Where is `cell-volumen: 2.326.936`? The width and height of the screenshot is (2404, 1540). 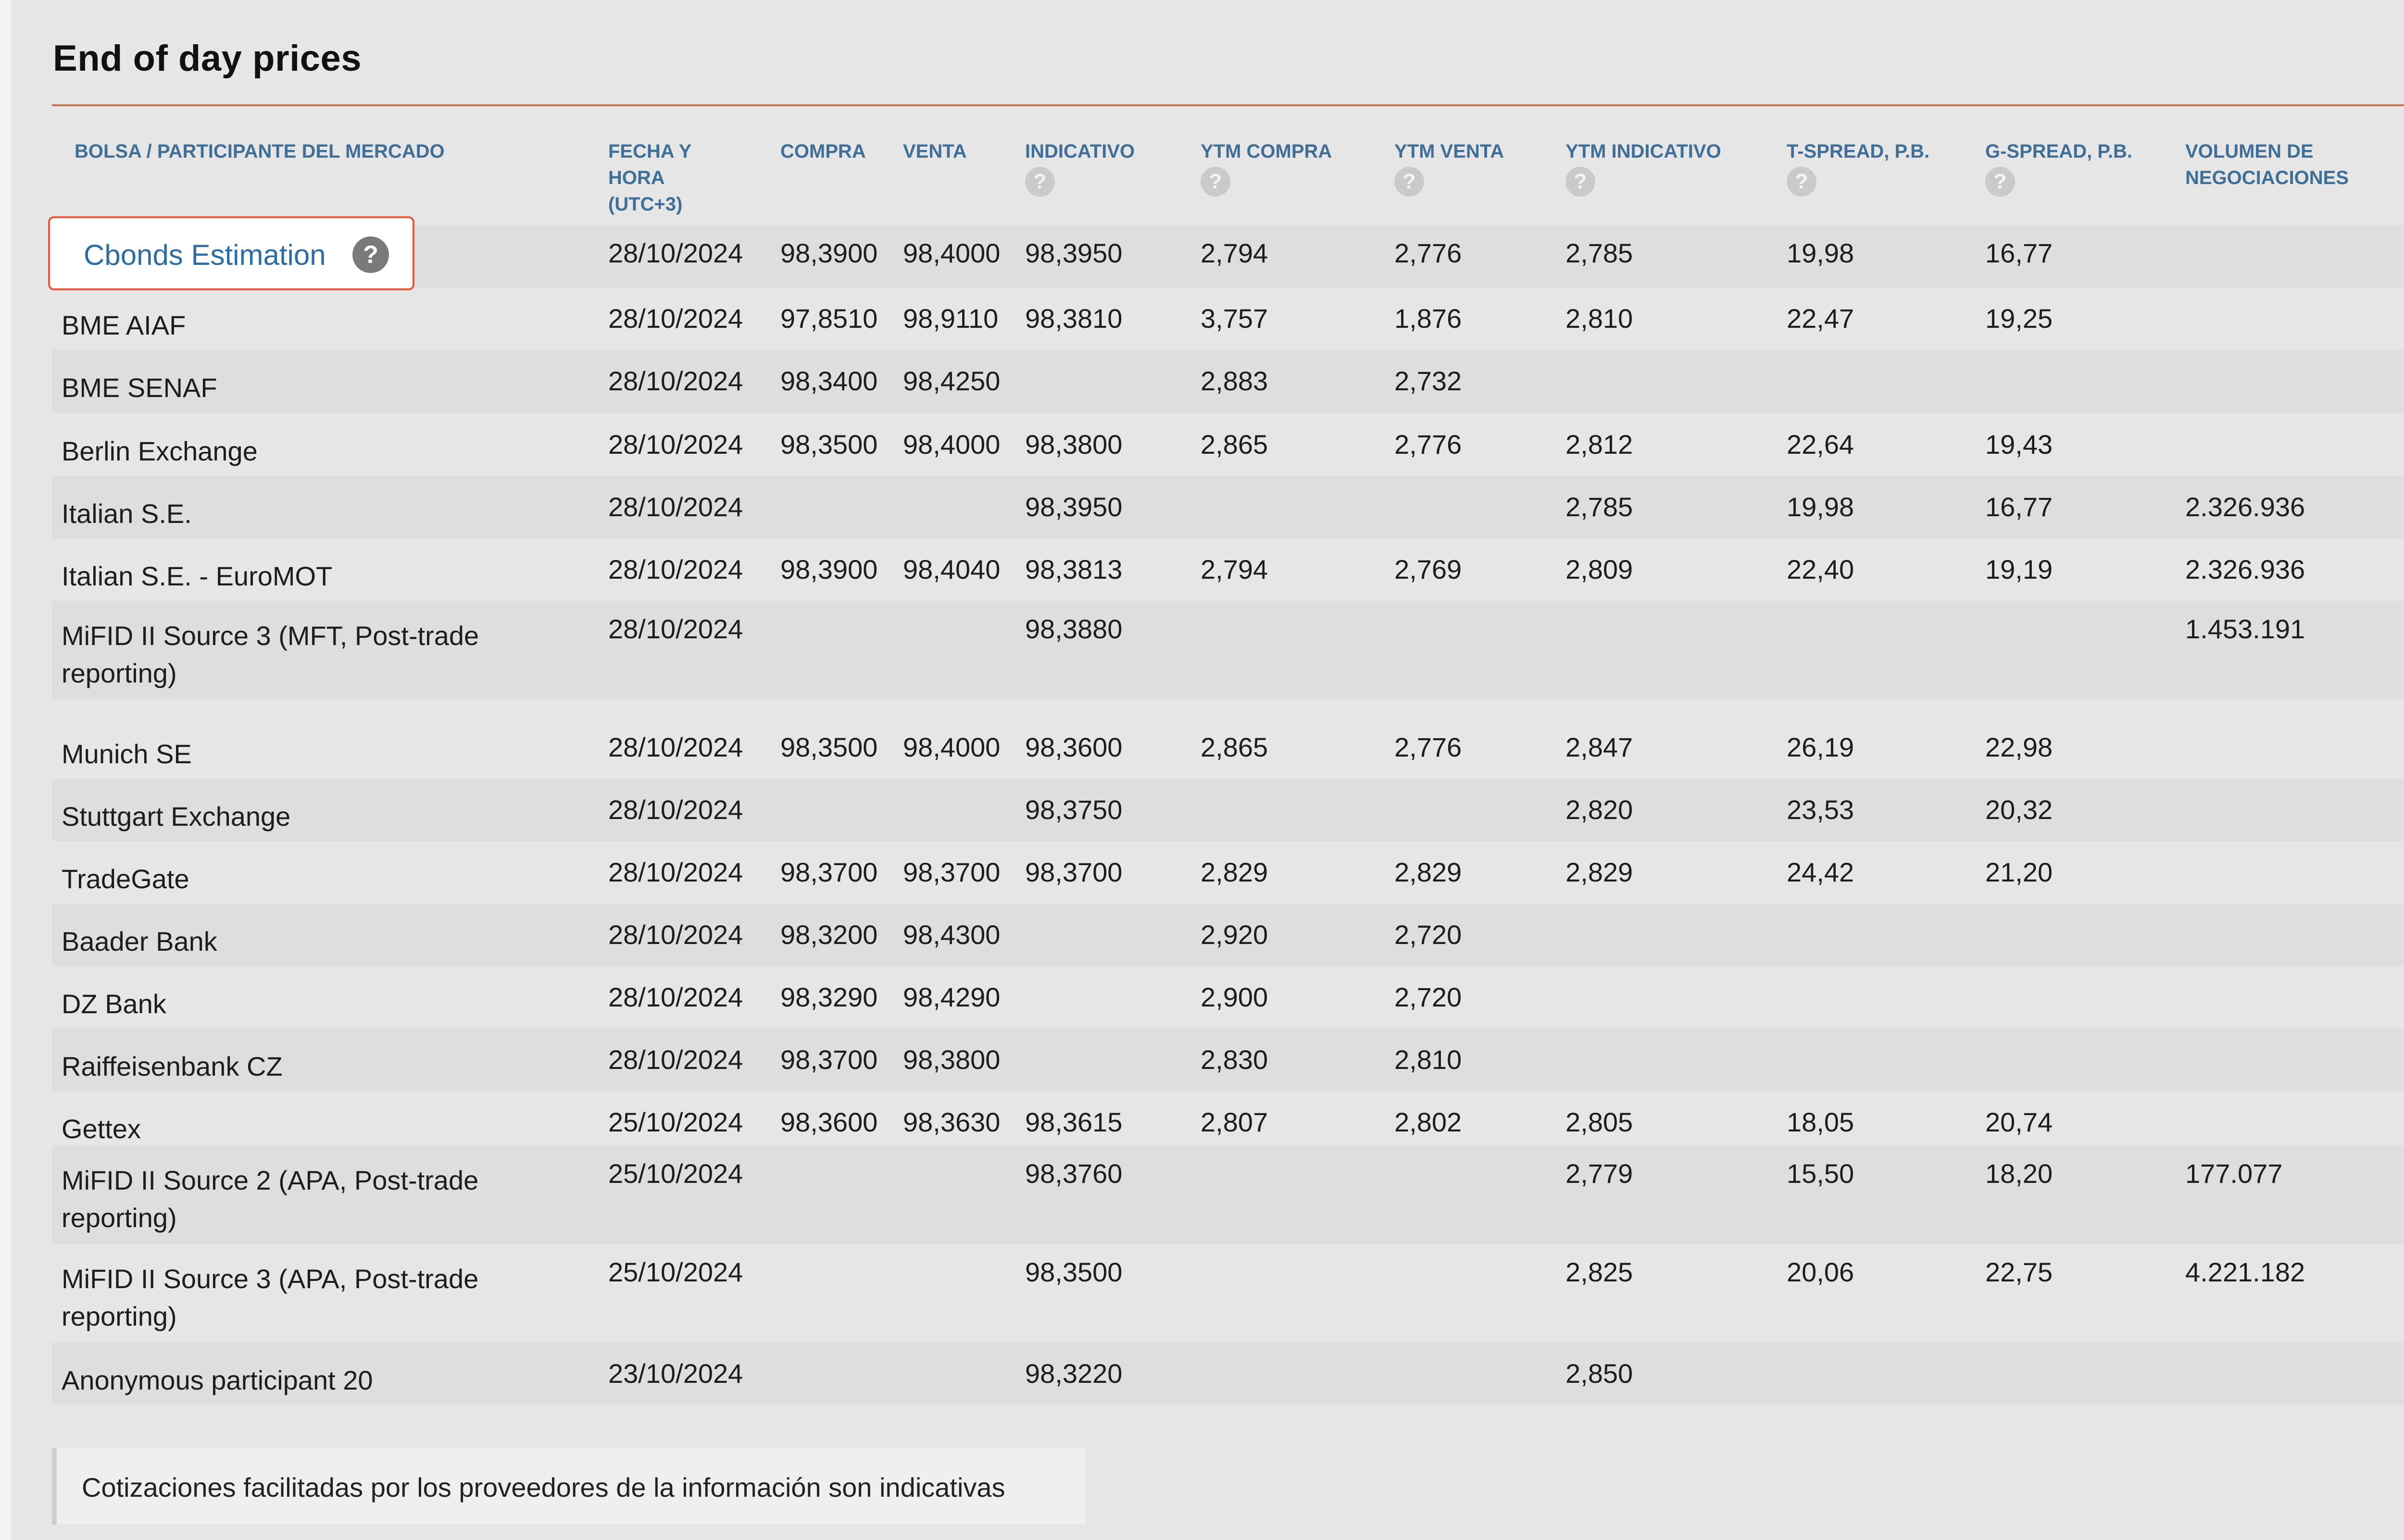
cell-volumen: 2.326.936 is located at coordinates (2245, 507).